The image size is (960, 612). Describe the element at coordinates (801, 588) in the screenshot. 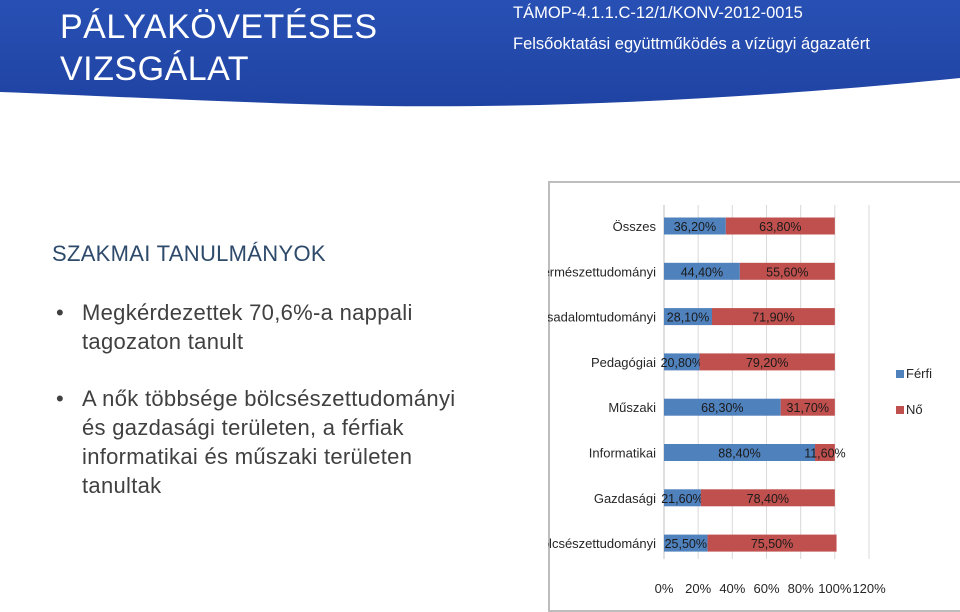

I see `x-tick-label: 80%` at that location.